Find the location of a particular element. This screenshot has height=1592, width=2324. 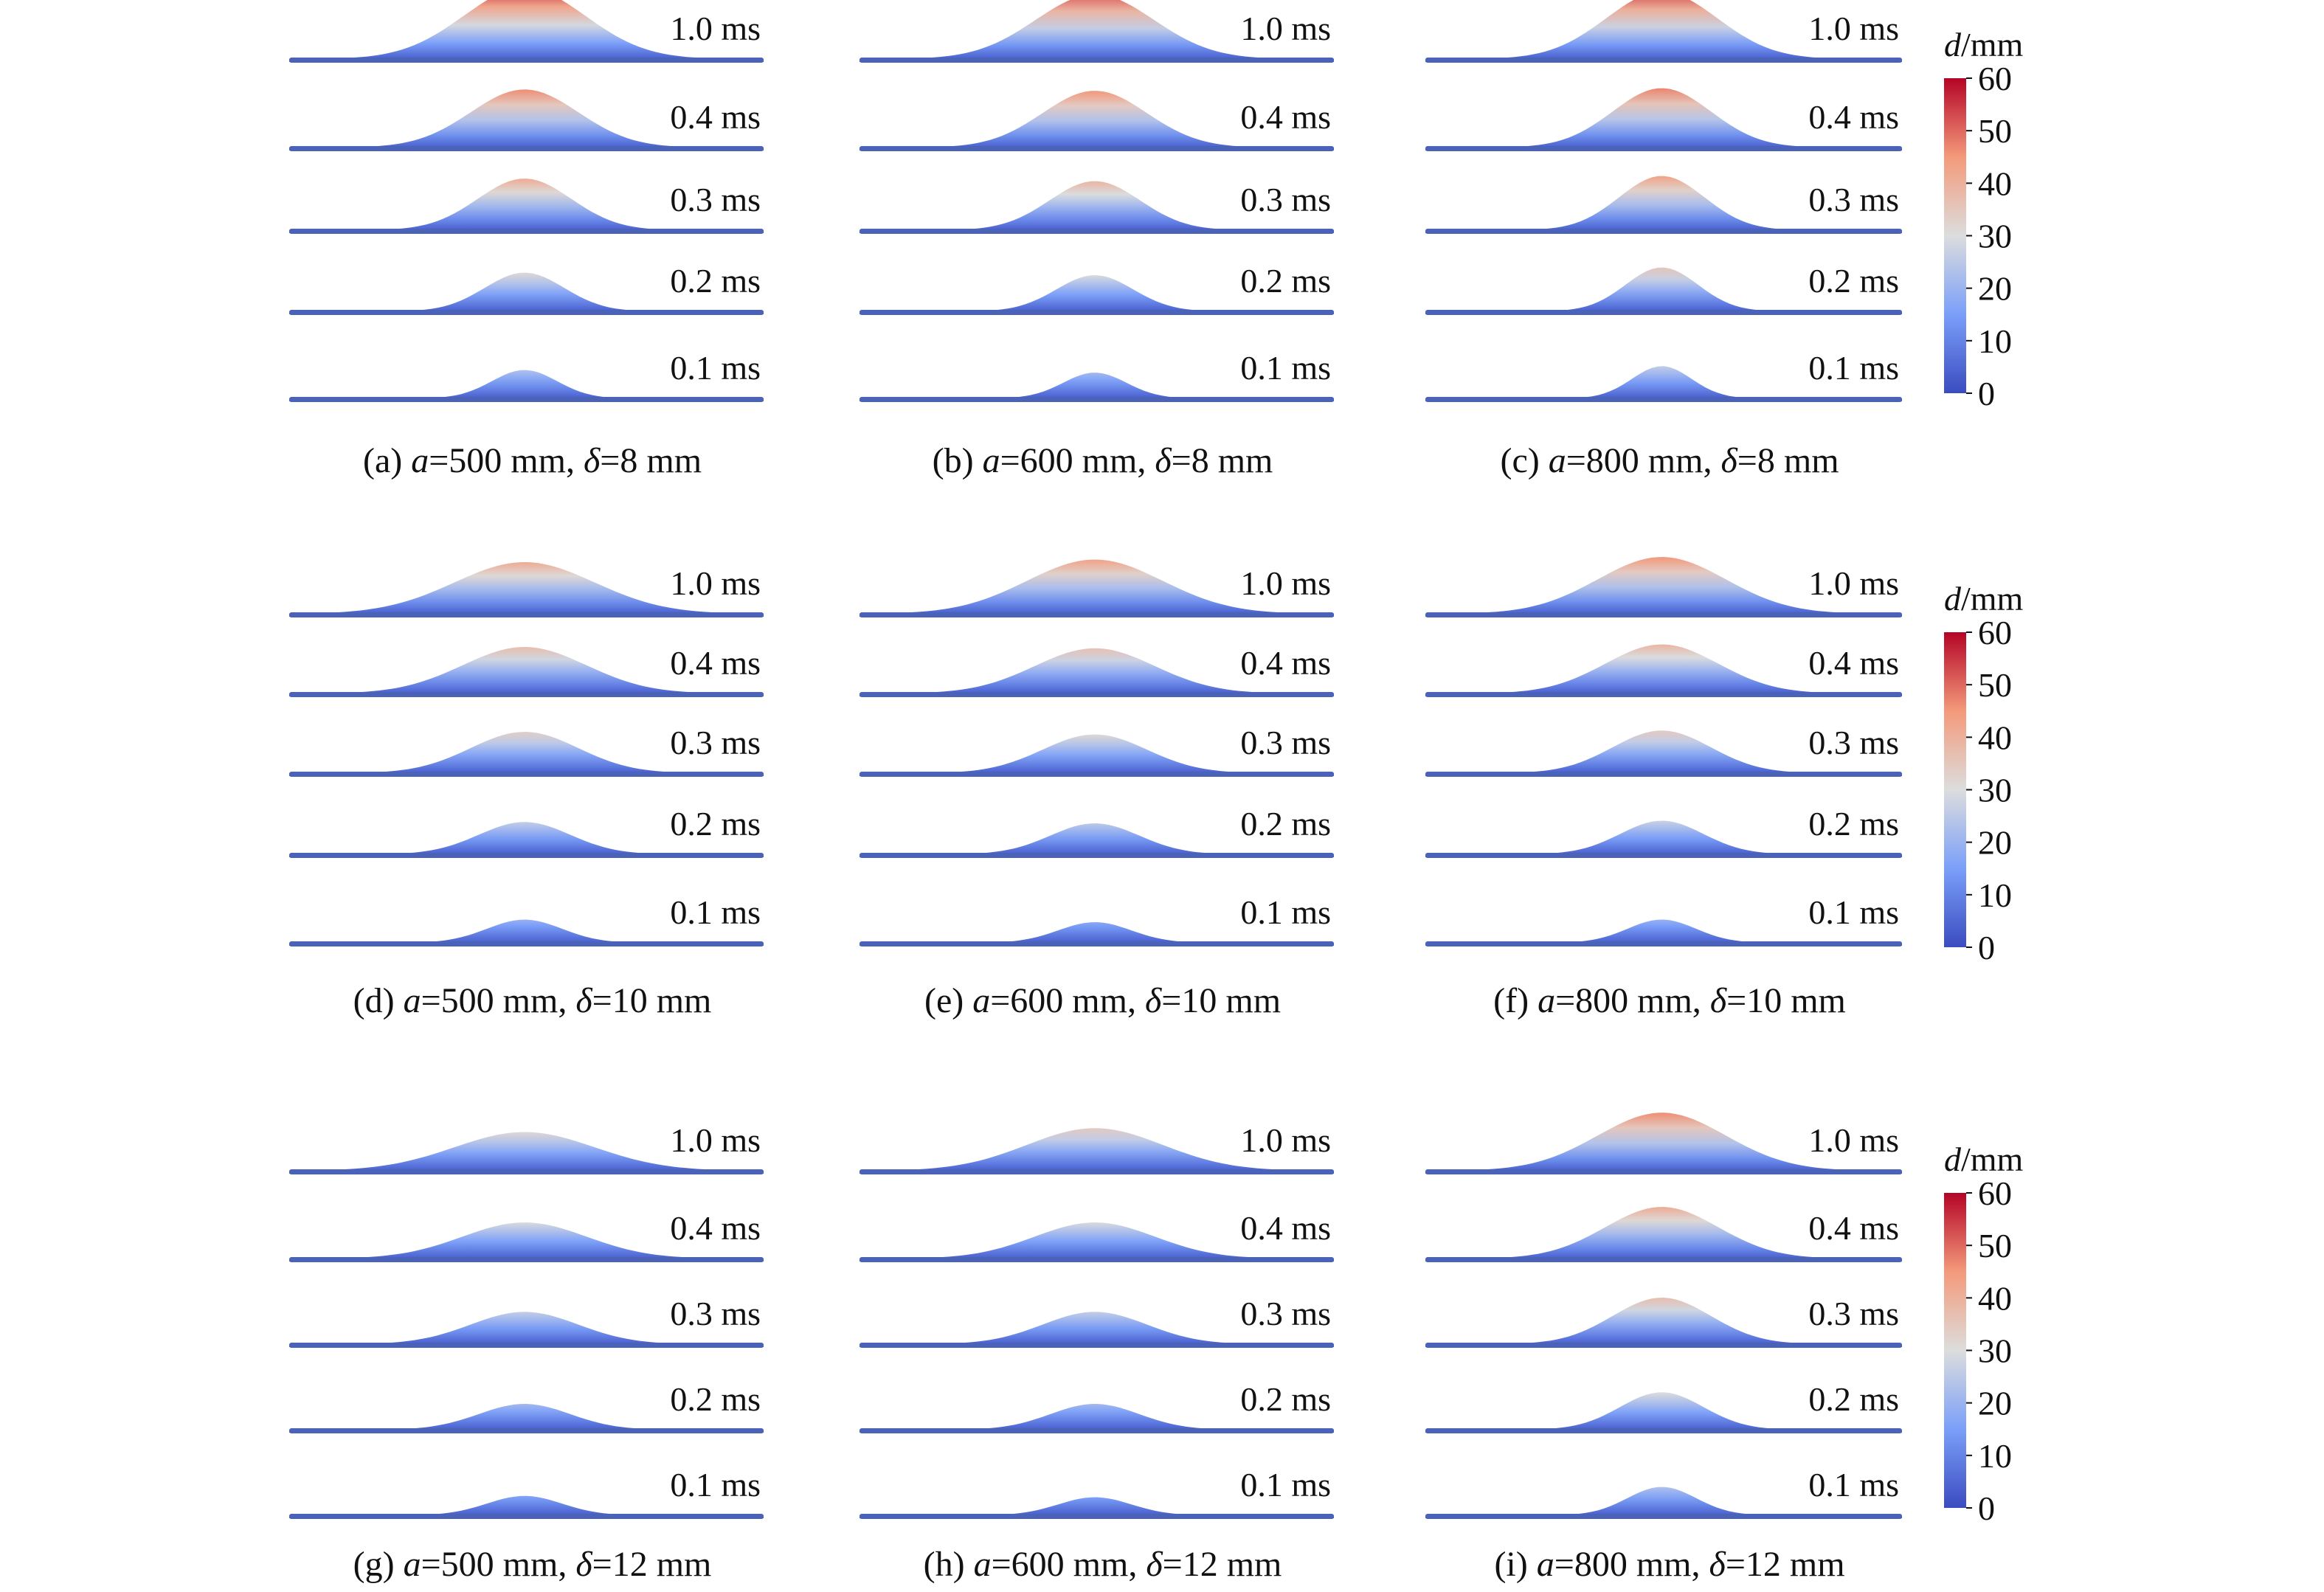

colorbar-tick-label: 0 is located at coordinates (1986, 1508).